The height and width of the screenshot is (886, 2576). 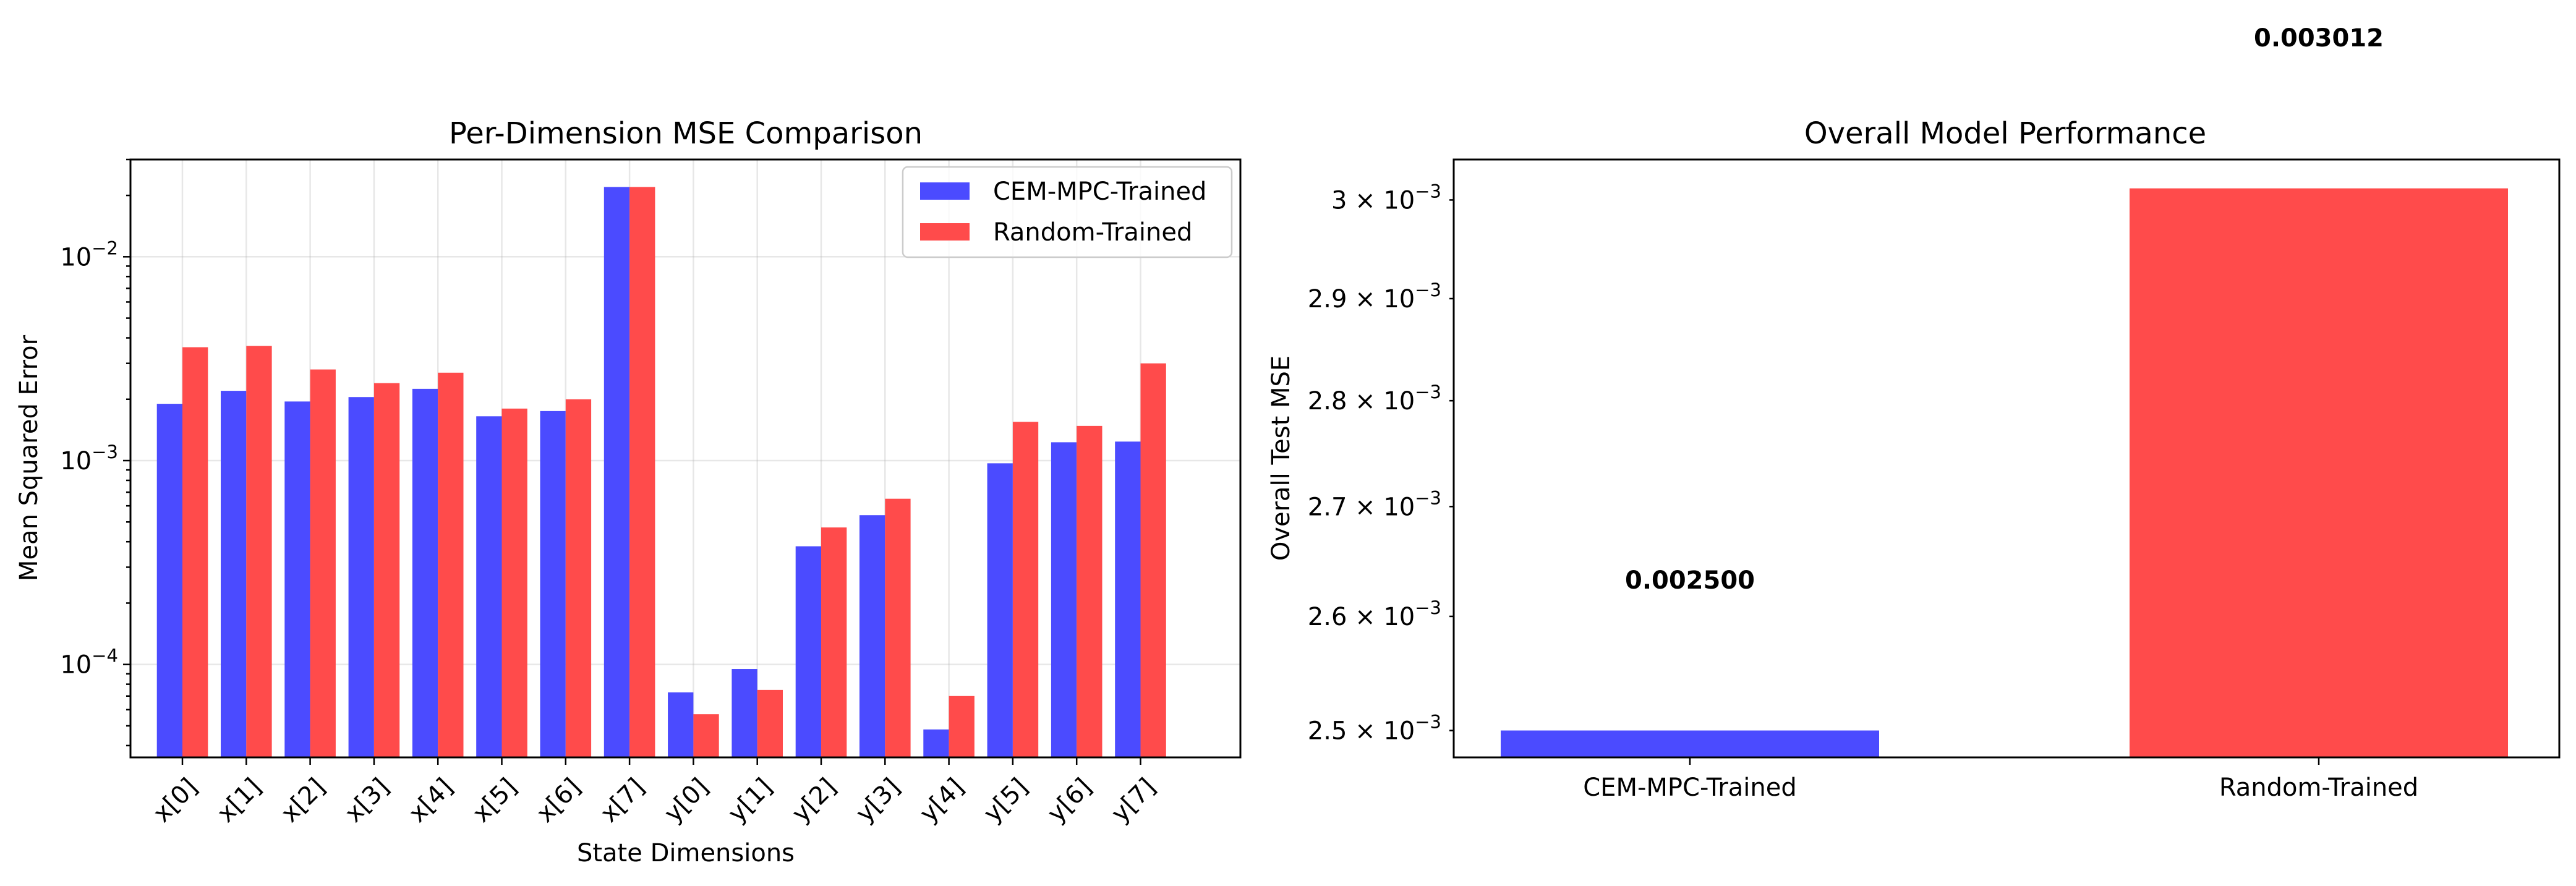 What do you see at coordinates (1690, 580) in the screenshot?
I see `value-label-cem-mpc-trained: 0.002500` at bounding box center [1690, 580].